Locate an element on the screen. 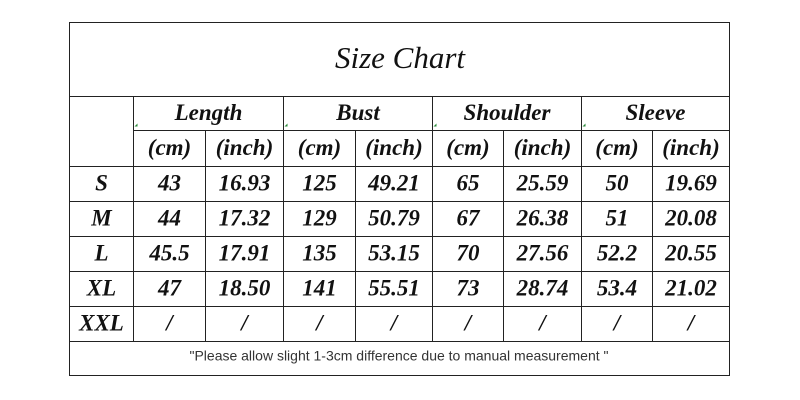 This screenshot has width=800, height=400. cell-value: 52.2 is located at coordinates (617, 252).